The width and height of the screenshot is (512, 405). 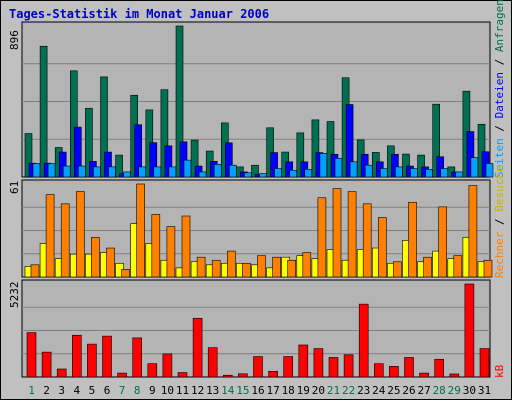 What do you see at coordinates (303, 390) in the screenshot?
I see `x-axis-day-label: 19` at bounding box center [303, 390].